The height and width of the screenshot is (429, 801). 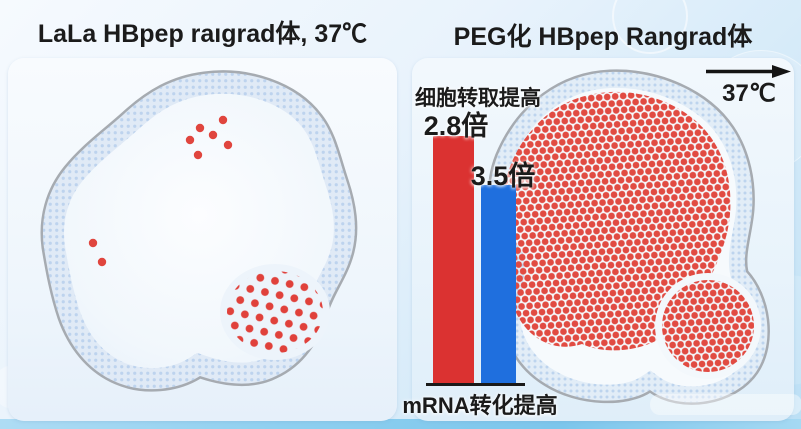 What do you see at coordinates (725, 404) in the screenshot?
I see `highlight-band` at bounding box center [725, 404].